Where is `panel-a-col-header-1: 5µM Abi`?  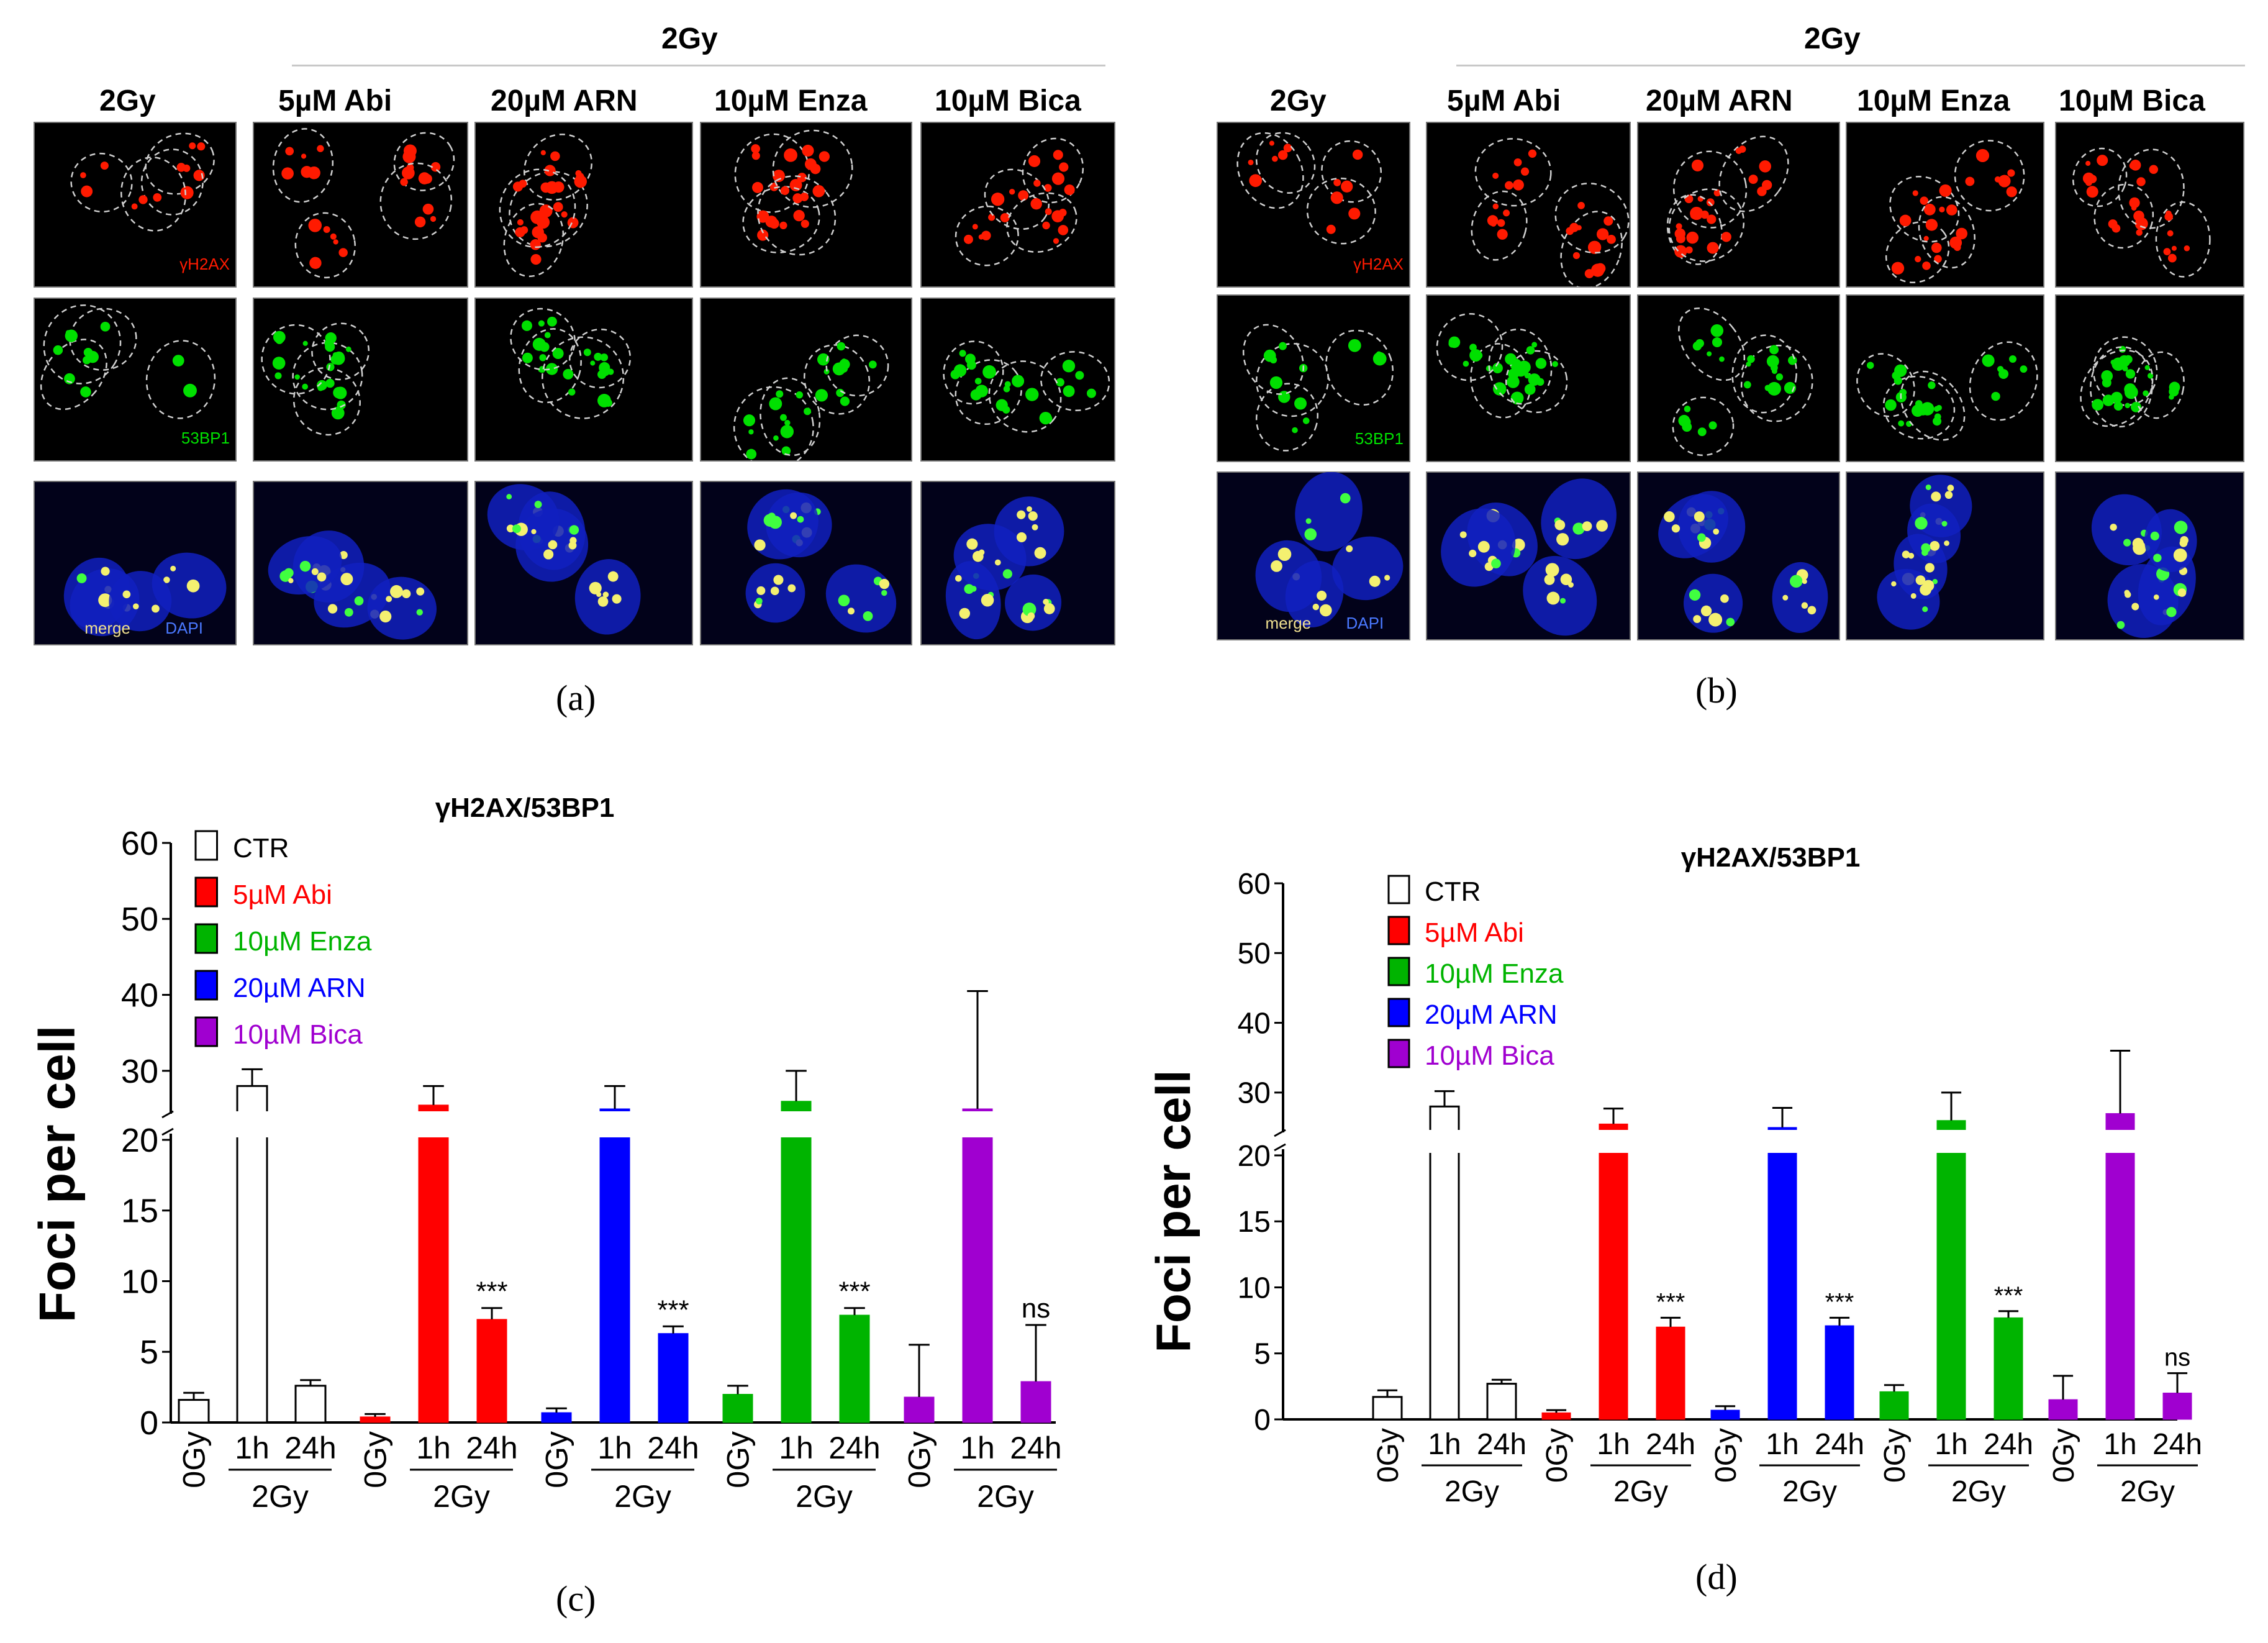 panel-a-col-header-1: 5µM Abi is located at coordinates (335, 100).